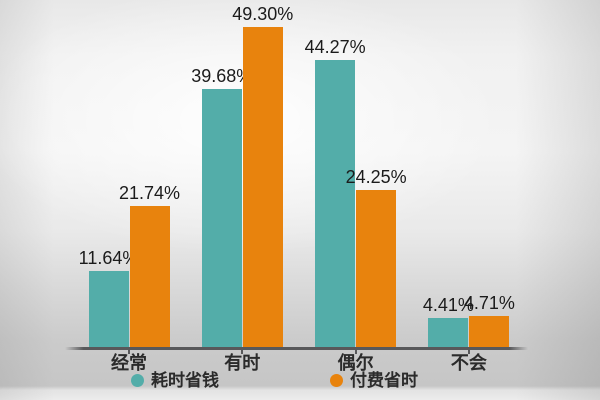  I want to click on value-label-series2-cat2: 49.30%, so click(263, 14).